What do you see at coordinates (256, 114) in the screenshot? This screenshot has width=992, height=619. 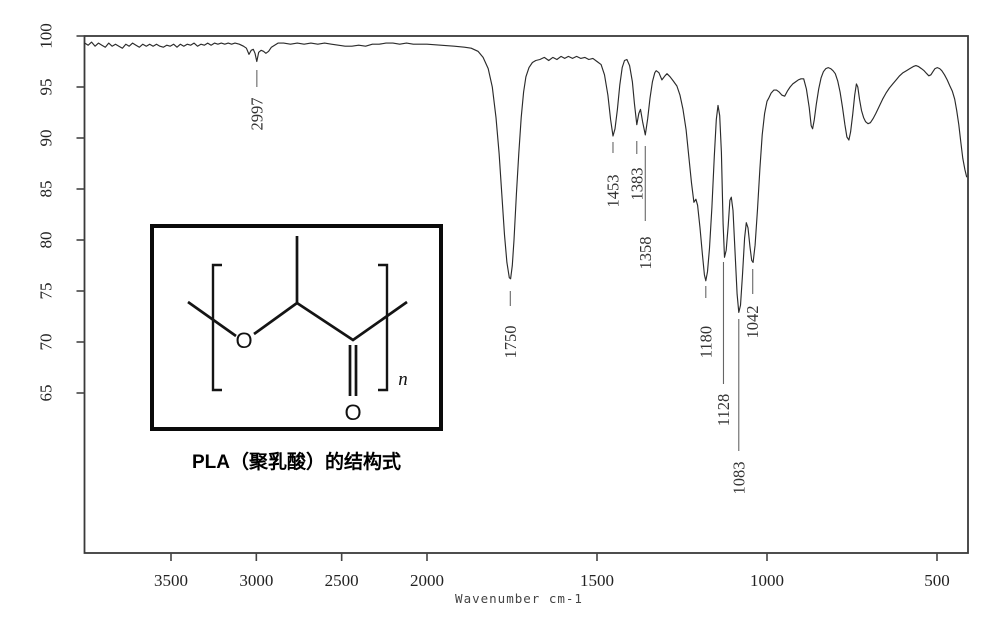 I see `peak-label-2997: 2997` at bounding box center [256, 114].